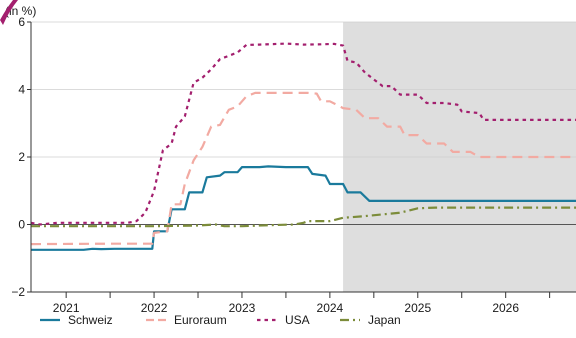 The image size is (576, 338). I want to click on y-tick-label: 4, so click(21, 90).